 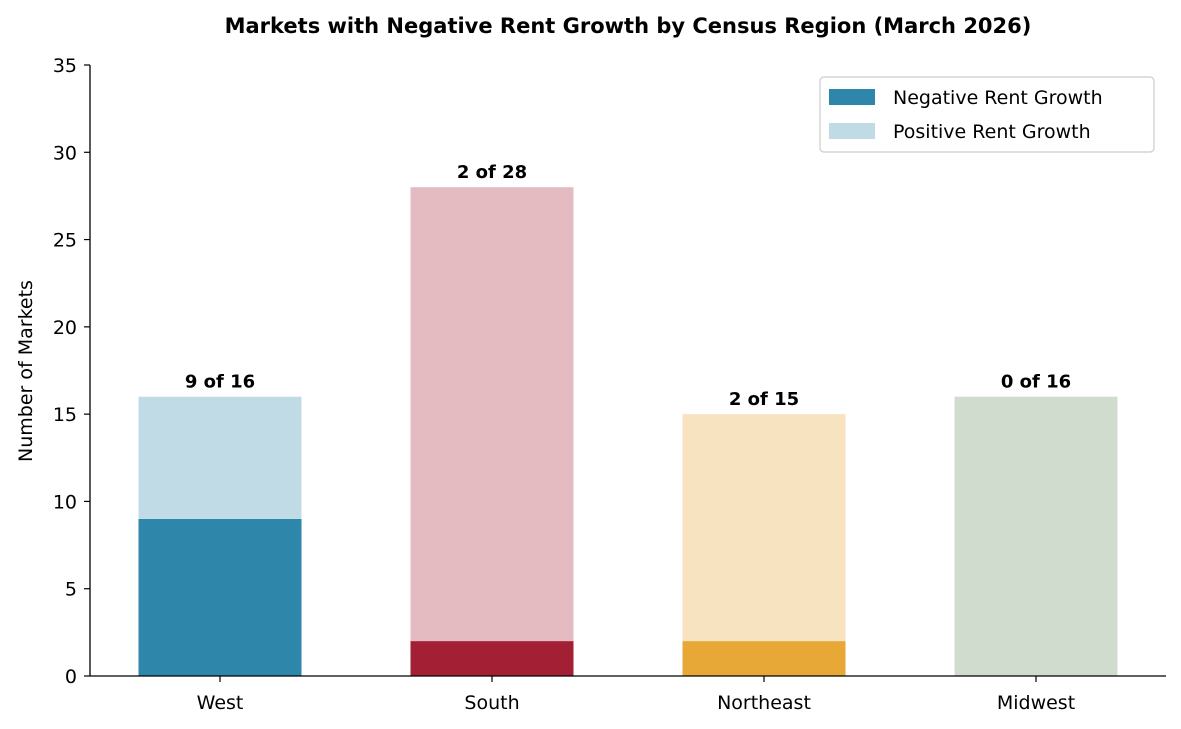 What do you see at coordinates (764, 703) in the screenshot?
I see `x-tick-label-northeast: Northeast` at bounding box center [764, 703].